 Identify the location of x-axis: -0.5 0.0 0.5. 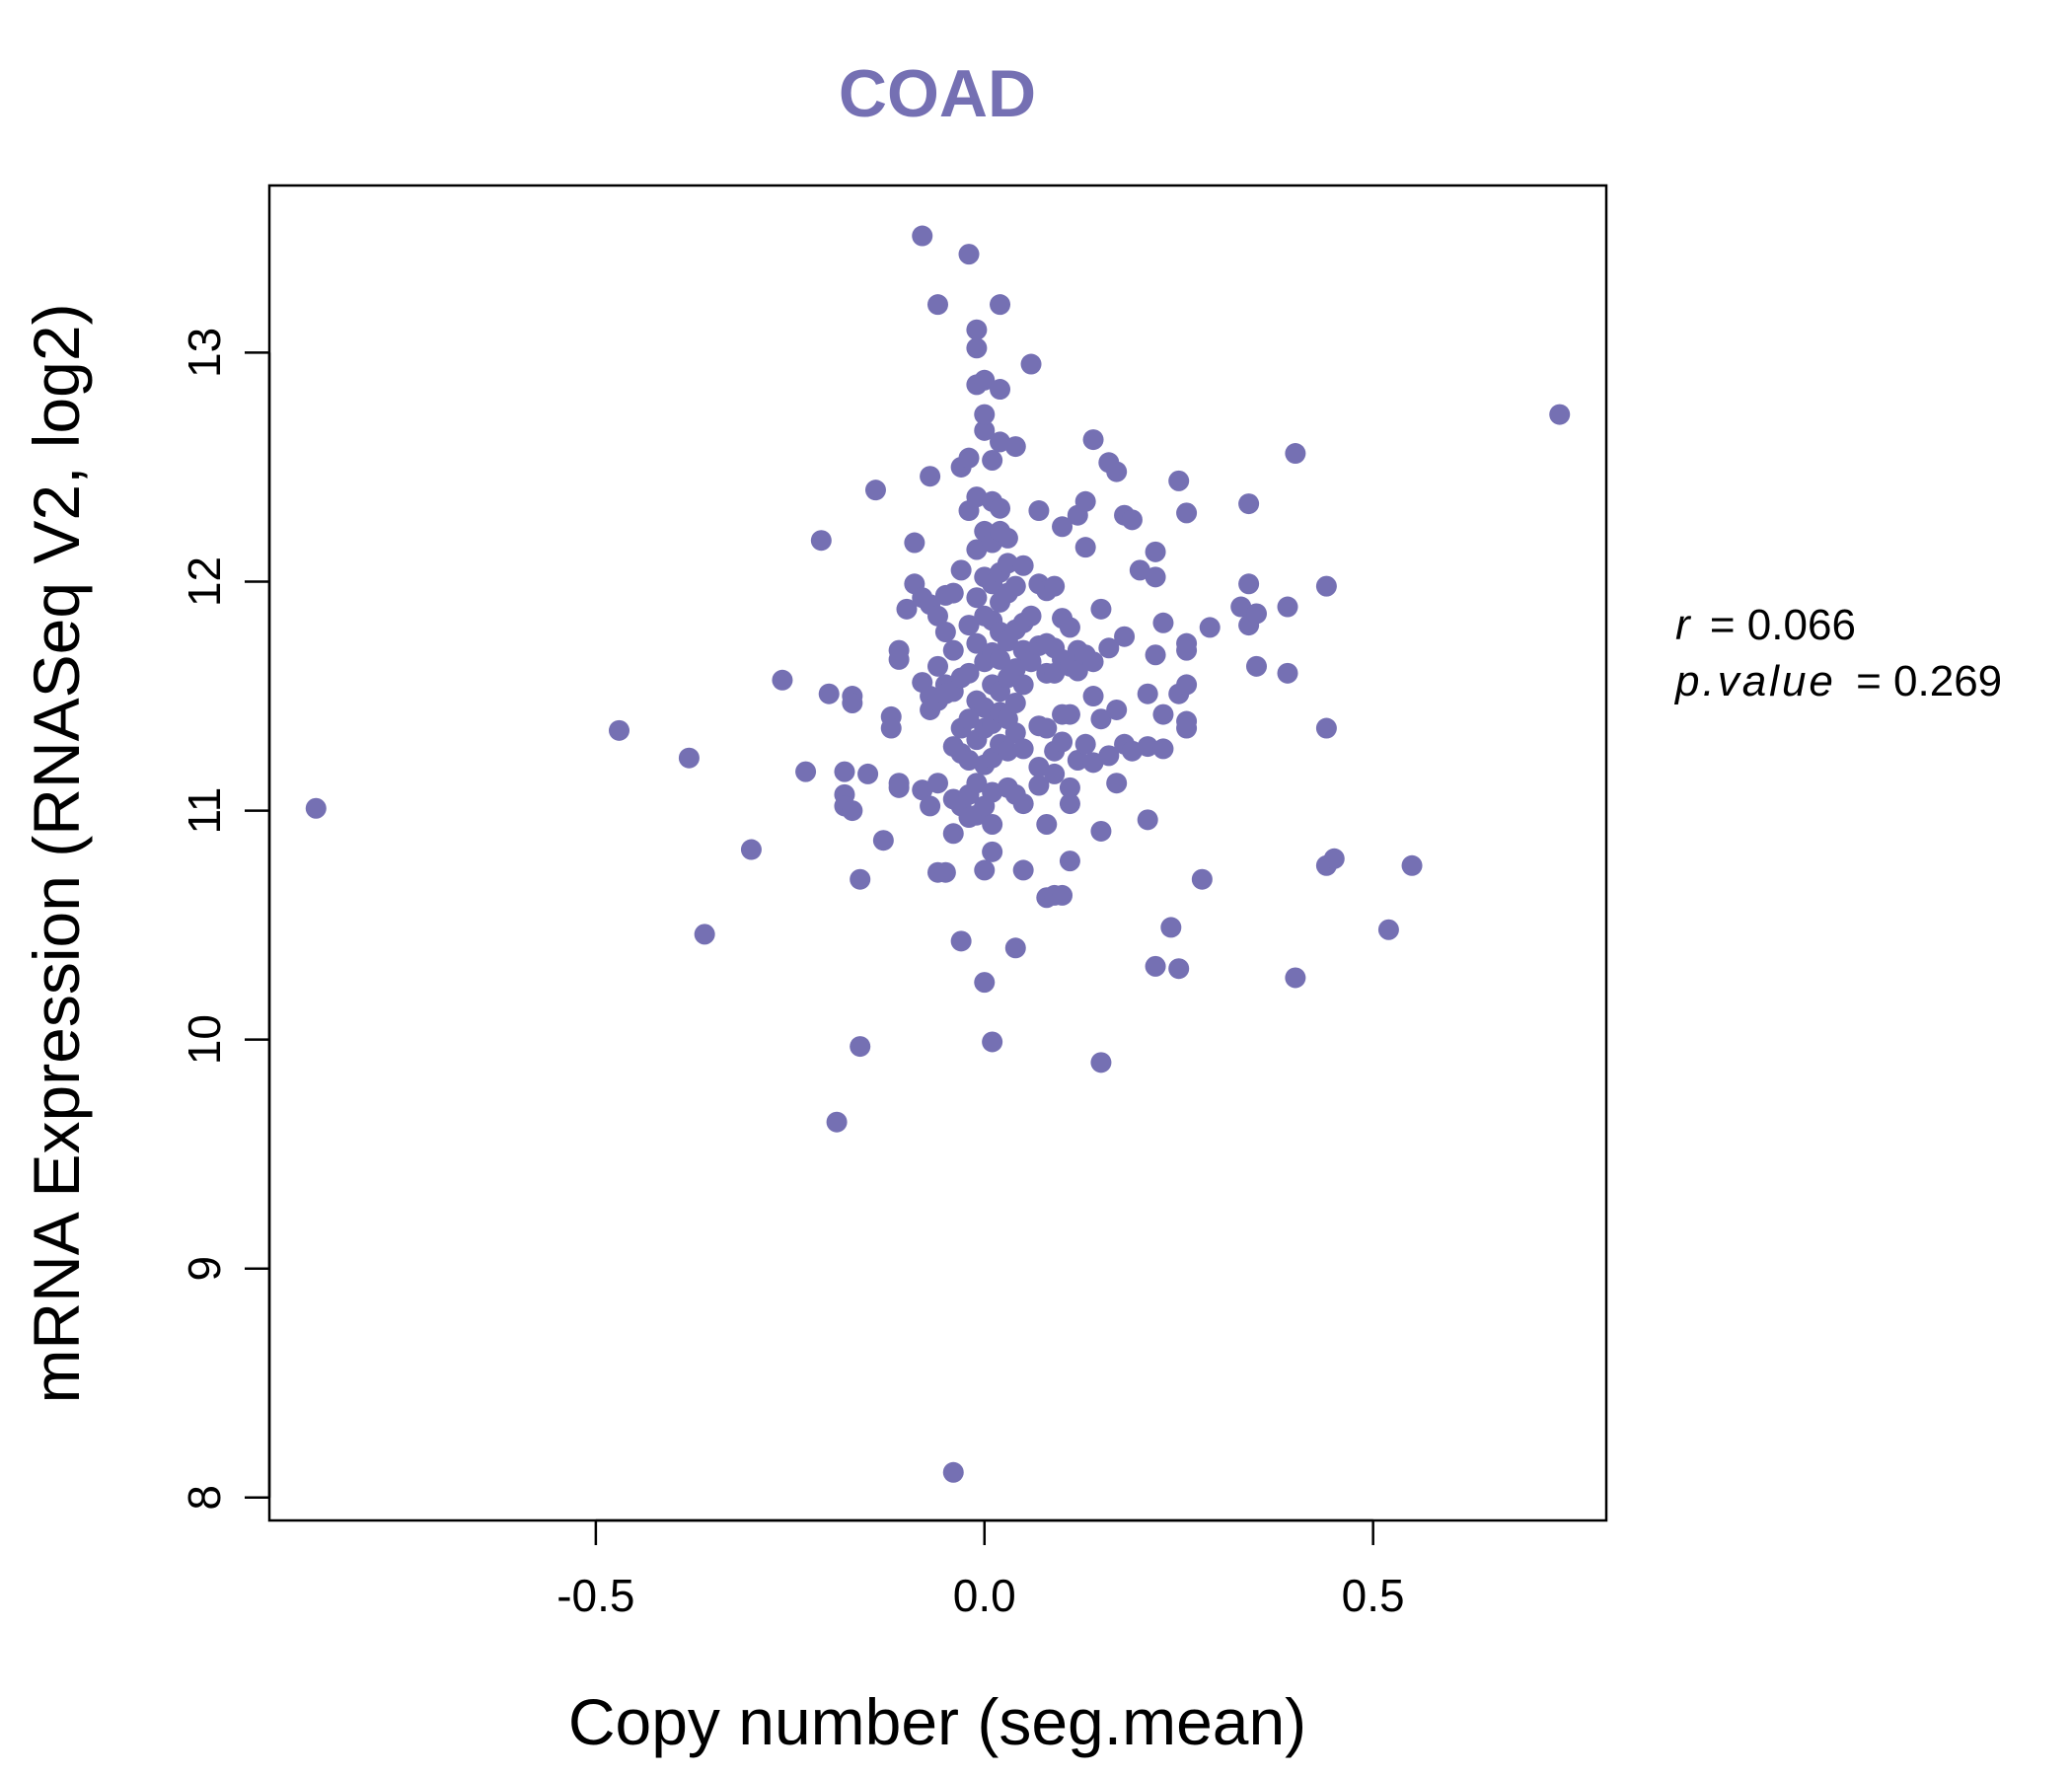
(981, 1570).